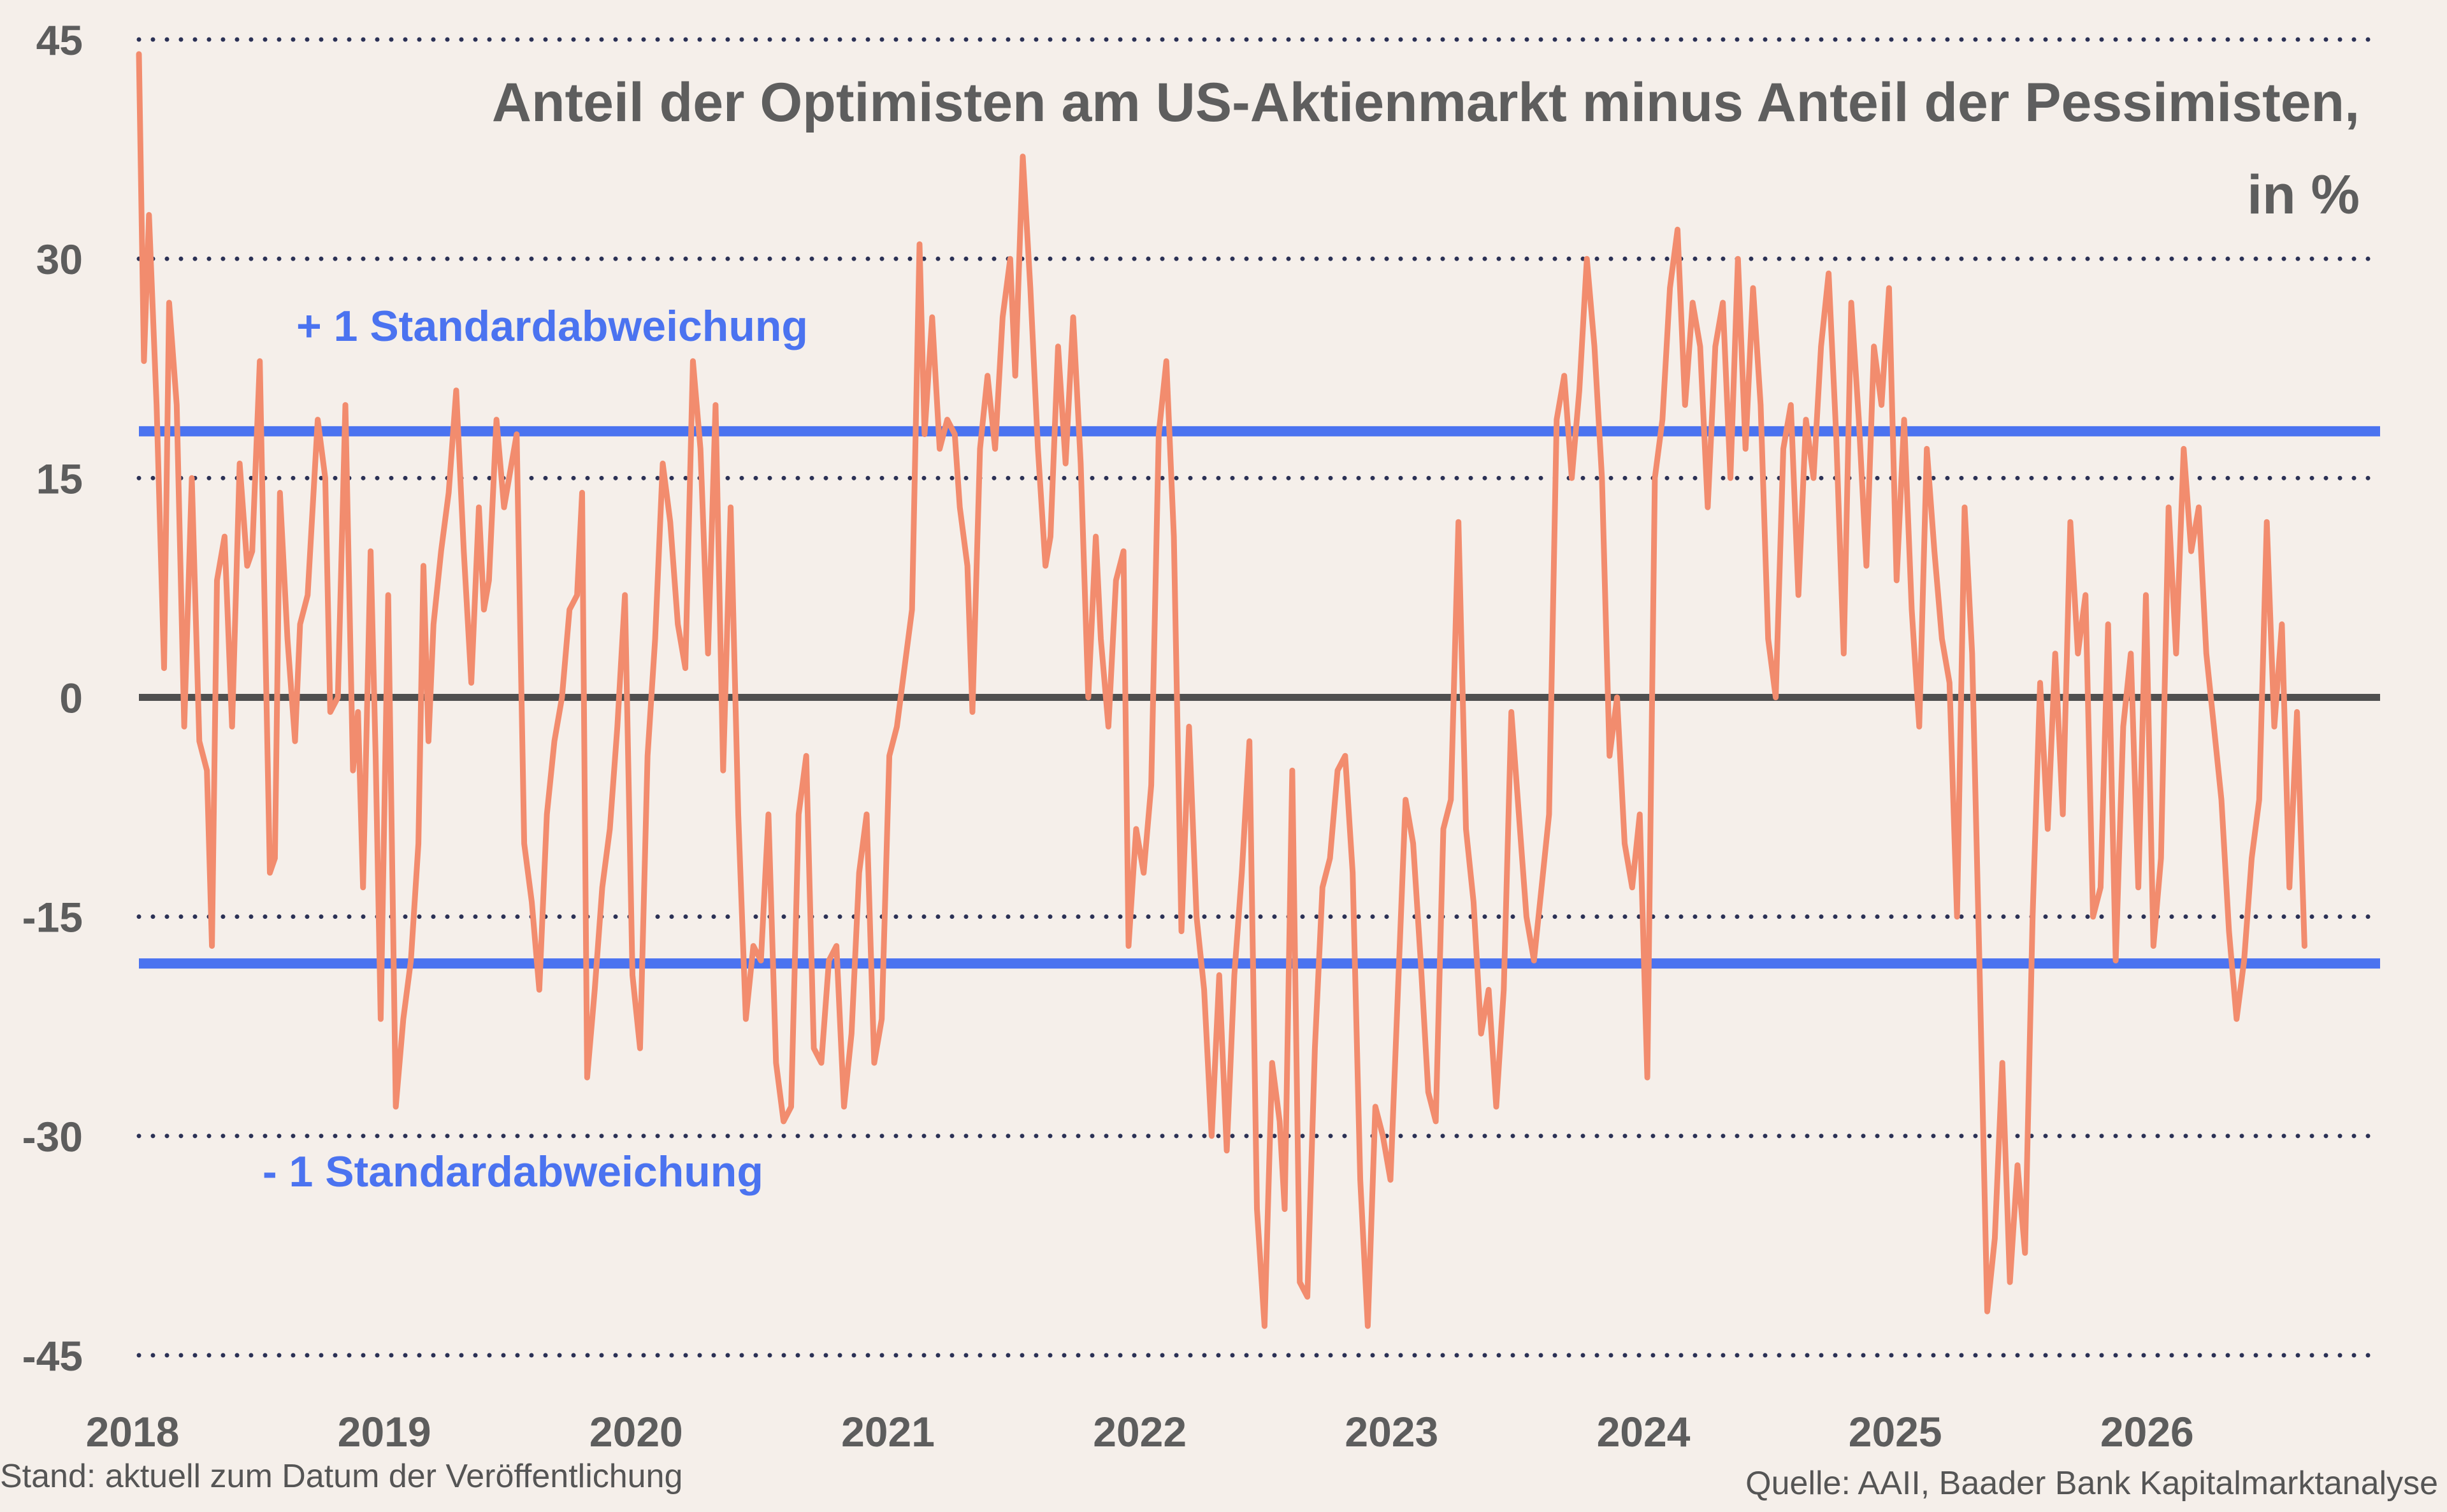 The width and height of the screenshot is (2447, 1512). I want to click on y-tick-label: -15, so click(52, 917).